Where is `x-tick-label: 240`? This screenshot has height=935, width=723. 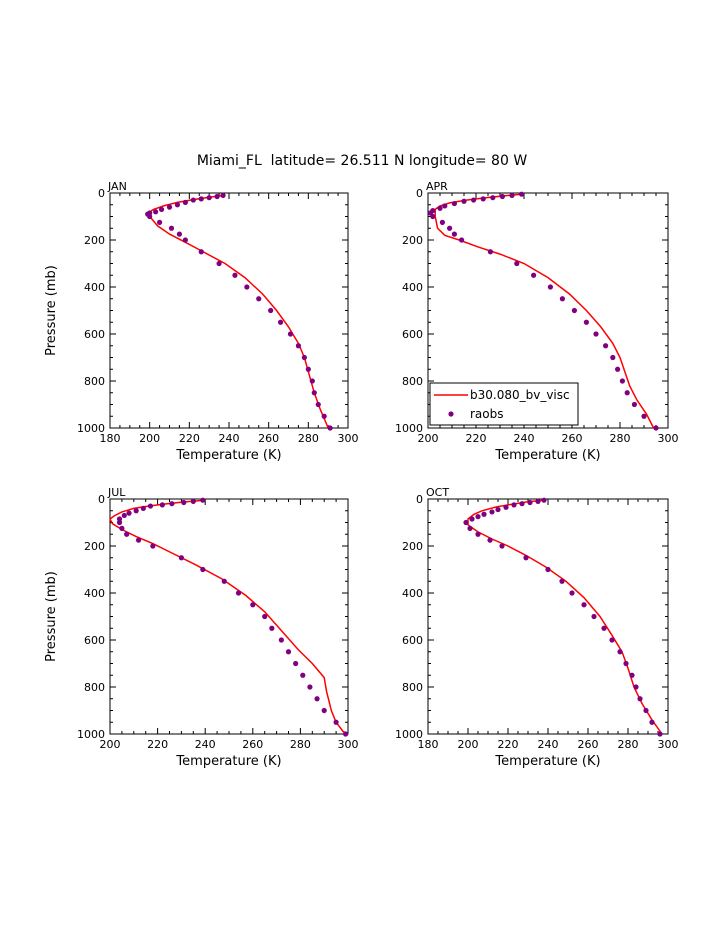 x-tick-label: 240 is located at coordinates (205, 744).